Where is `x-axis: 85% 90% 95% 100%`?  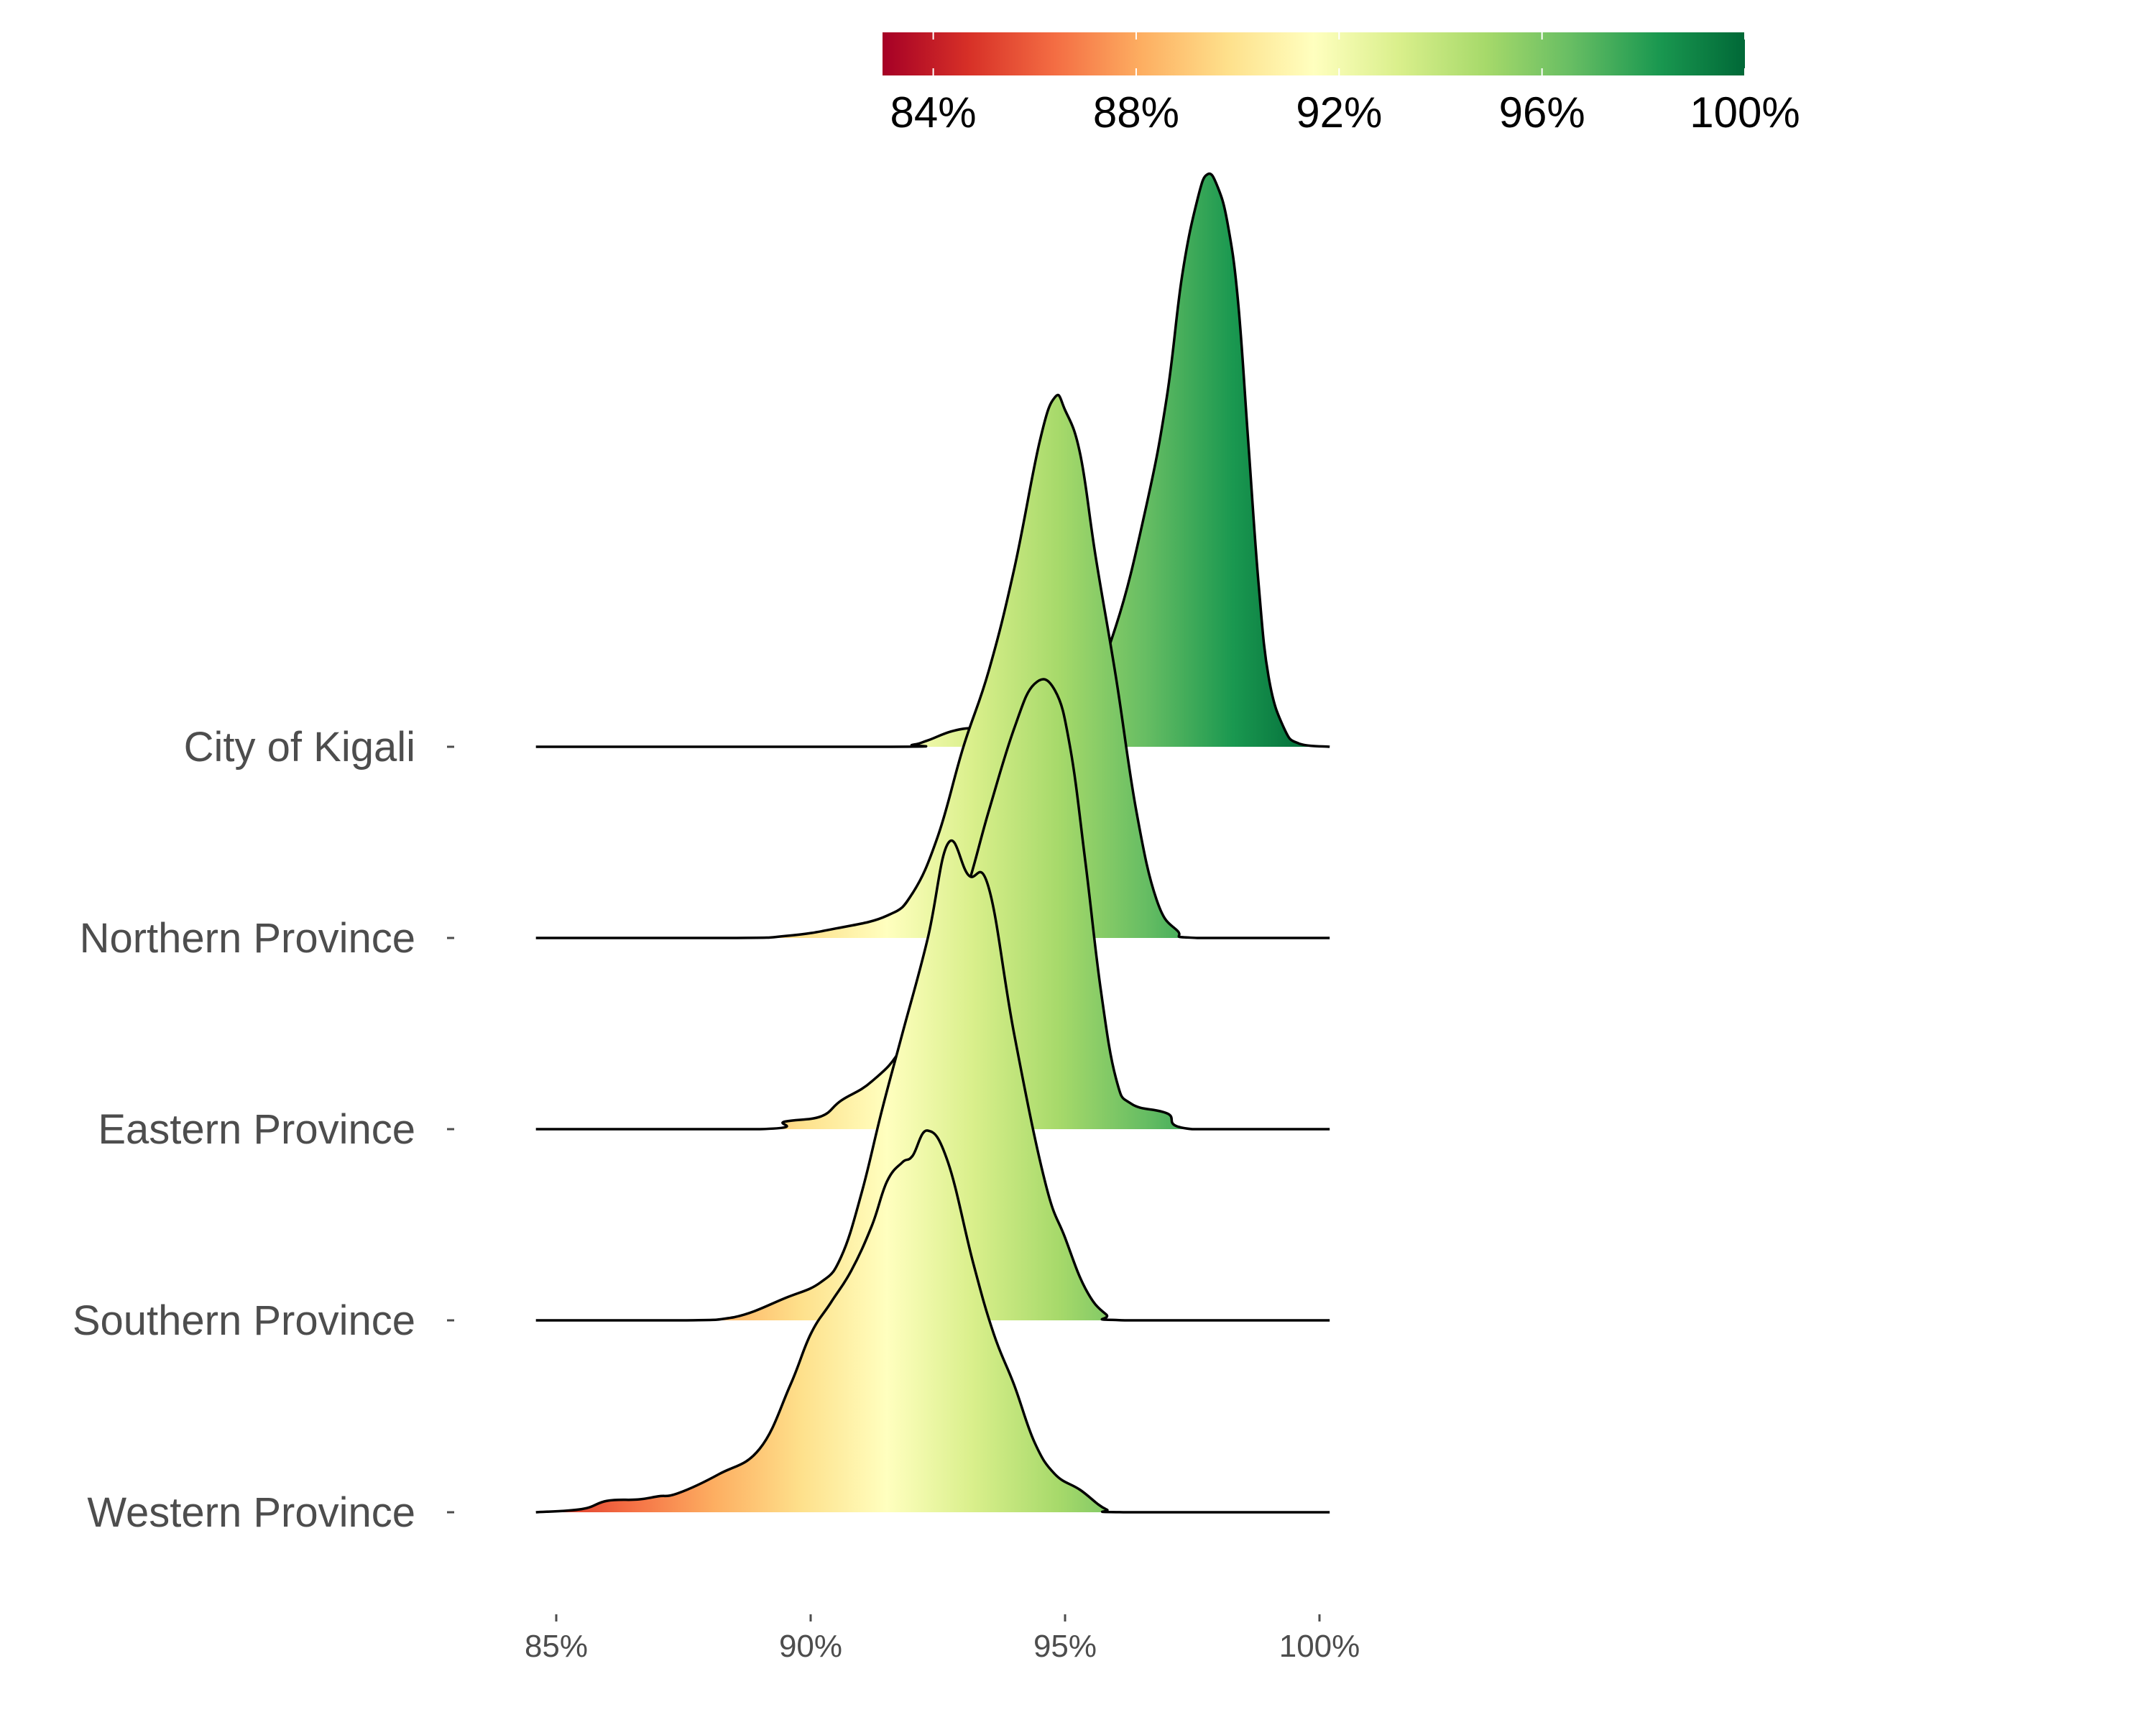
x-axis: 85% 90% 95% 100% is located at coordinates (942, 1639).